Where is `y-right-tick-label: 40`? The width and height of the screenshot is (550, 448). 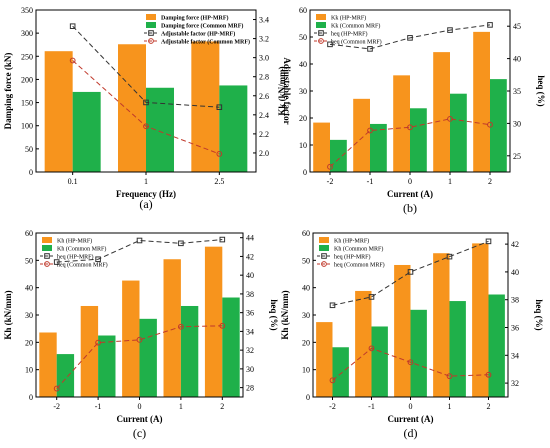 y-right-tick-label: 40 is located at coordinates (517, 59).